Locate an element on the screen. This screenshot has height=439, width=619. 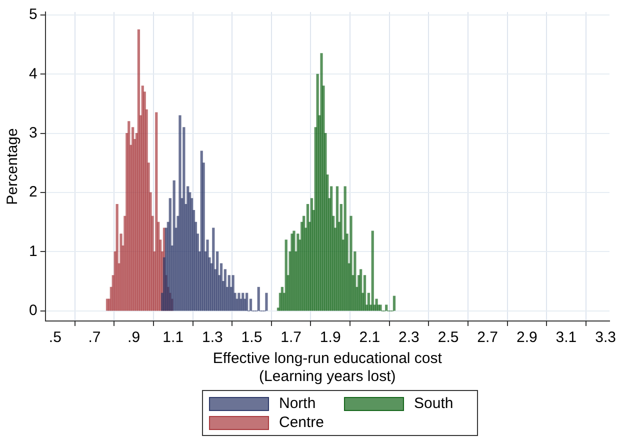
y-tick-label: 3 is located at coordinates (33, 133).